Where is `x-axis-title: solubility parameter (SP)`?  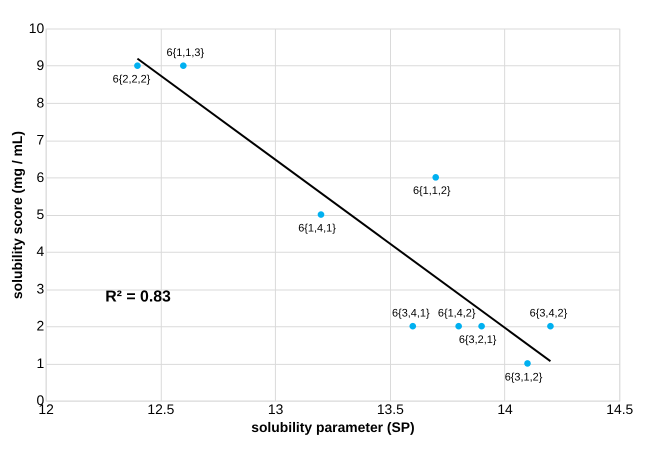
x-axis-title: solubility parameter (SP) is located at coordinates (333, 426).